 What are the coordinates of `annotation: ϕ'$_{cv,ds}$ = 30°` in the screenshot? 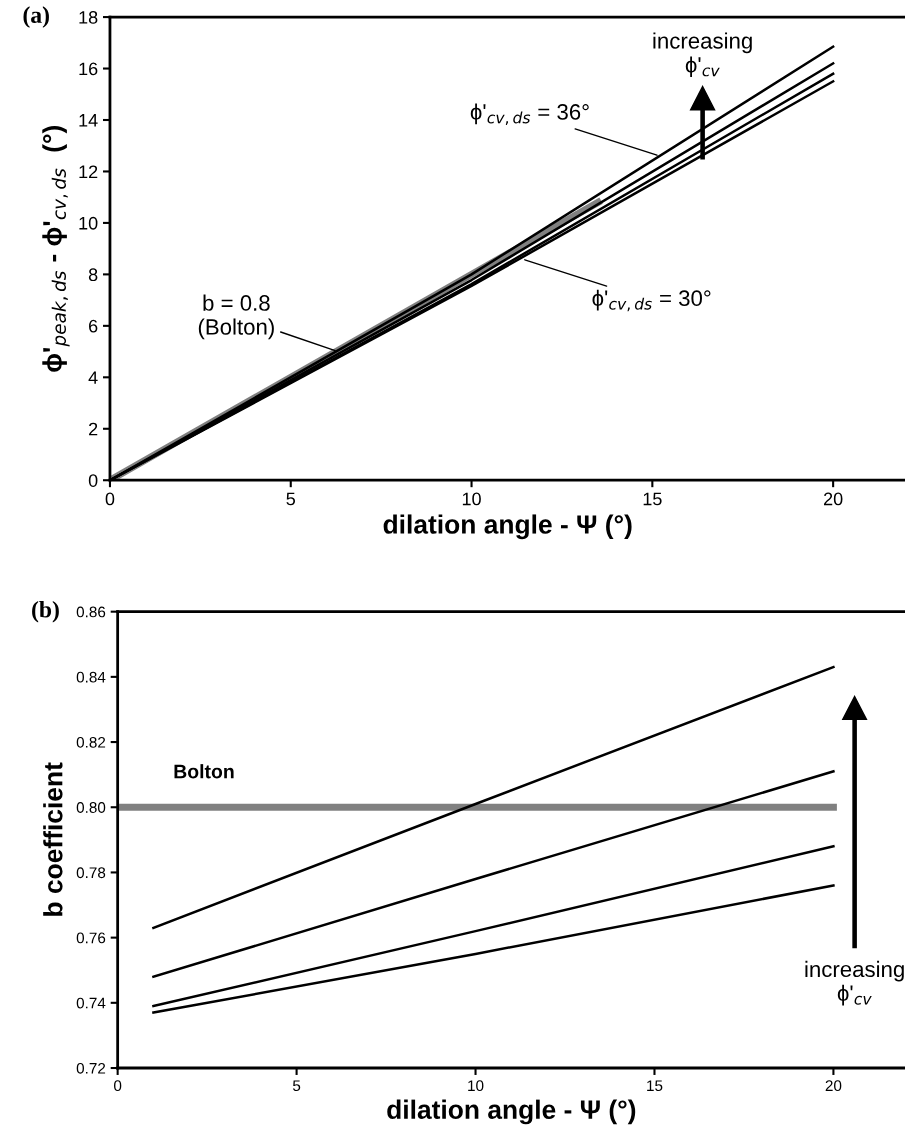 It's located at (651, 300).